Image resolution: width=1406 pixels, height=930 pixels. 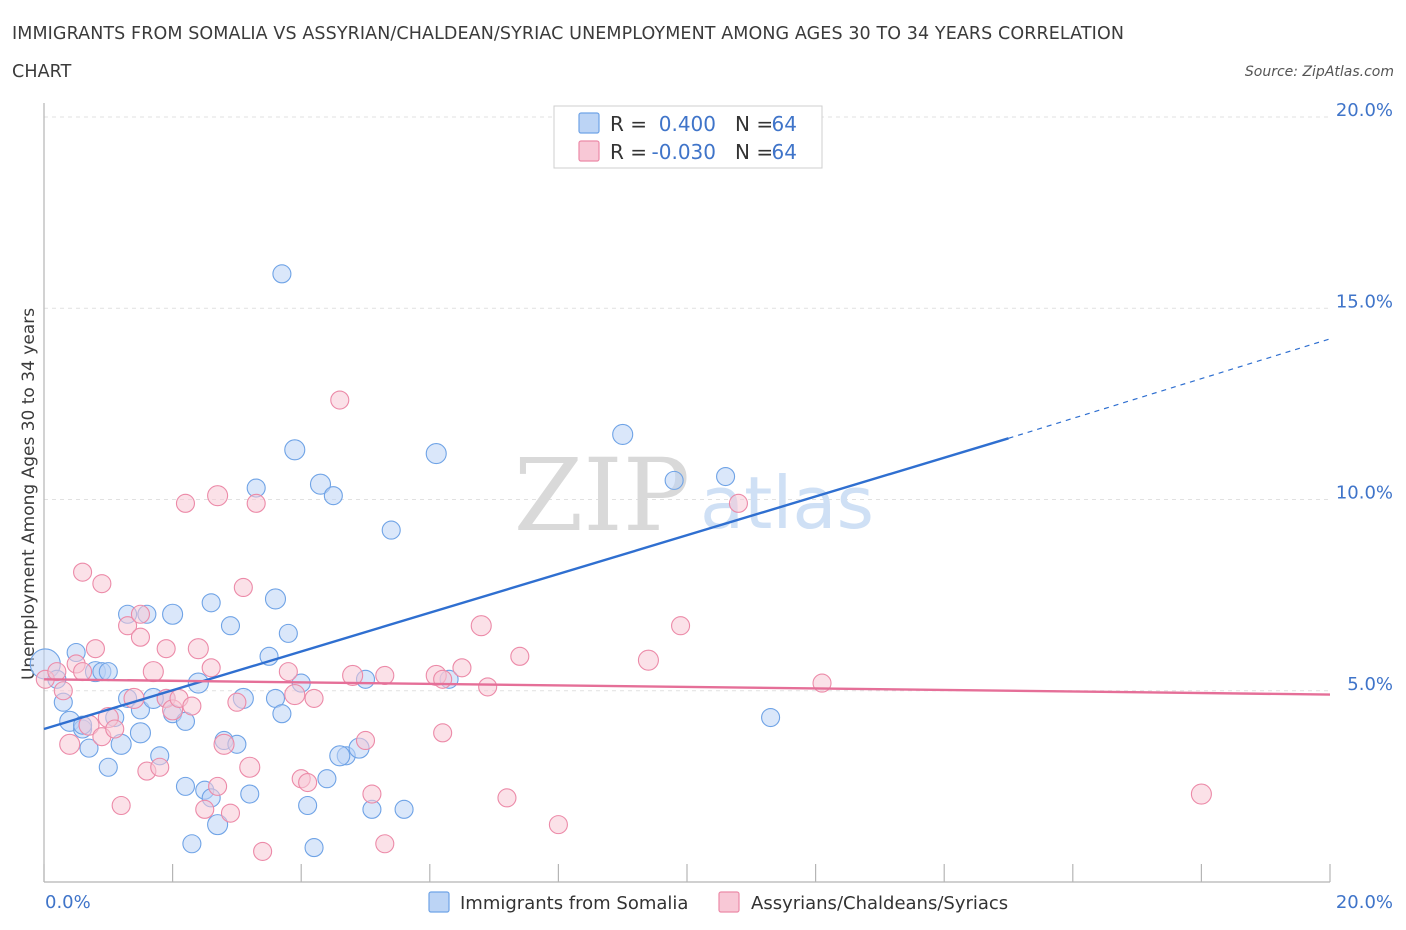 What do you see at coordinates (1364, 110) in the screenshot?
I see `y-tick-label-20: 20.0%` at bounding box center [1364, 110].